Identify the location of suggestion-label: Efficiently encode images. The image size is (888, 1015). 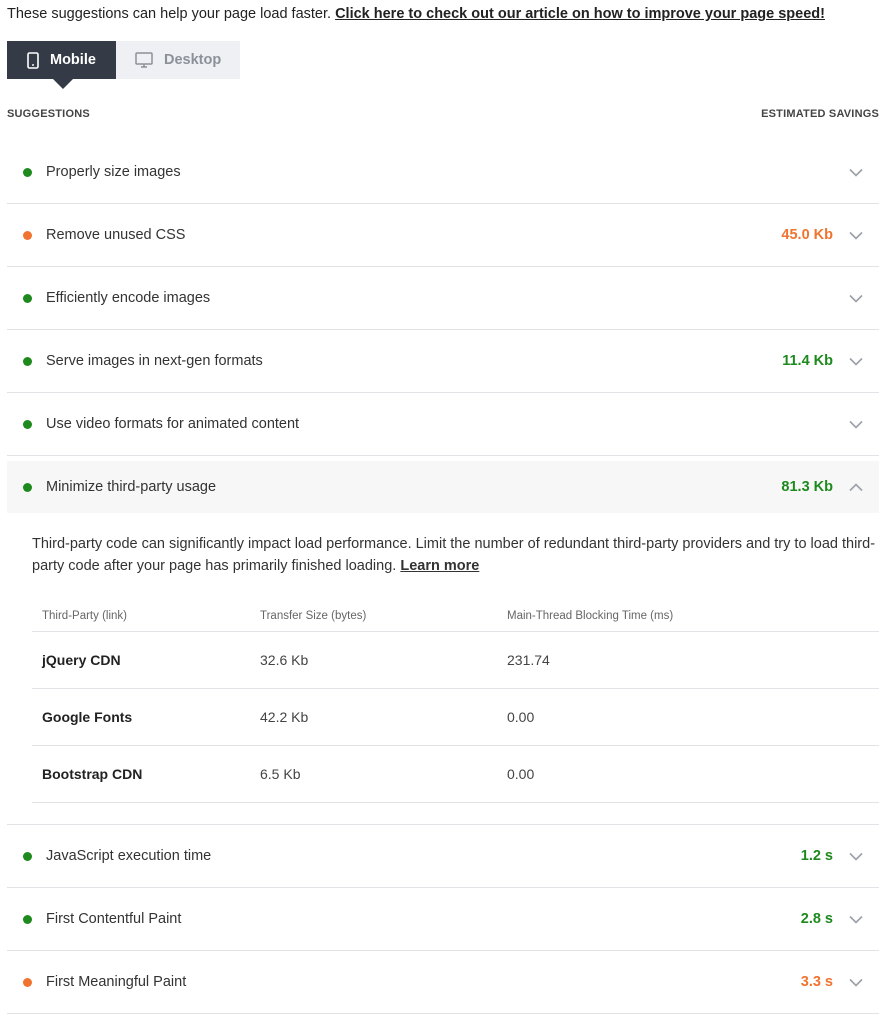
(128, 298).